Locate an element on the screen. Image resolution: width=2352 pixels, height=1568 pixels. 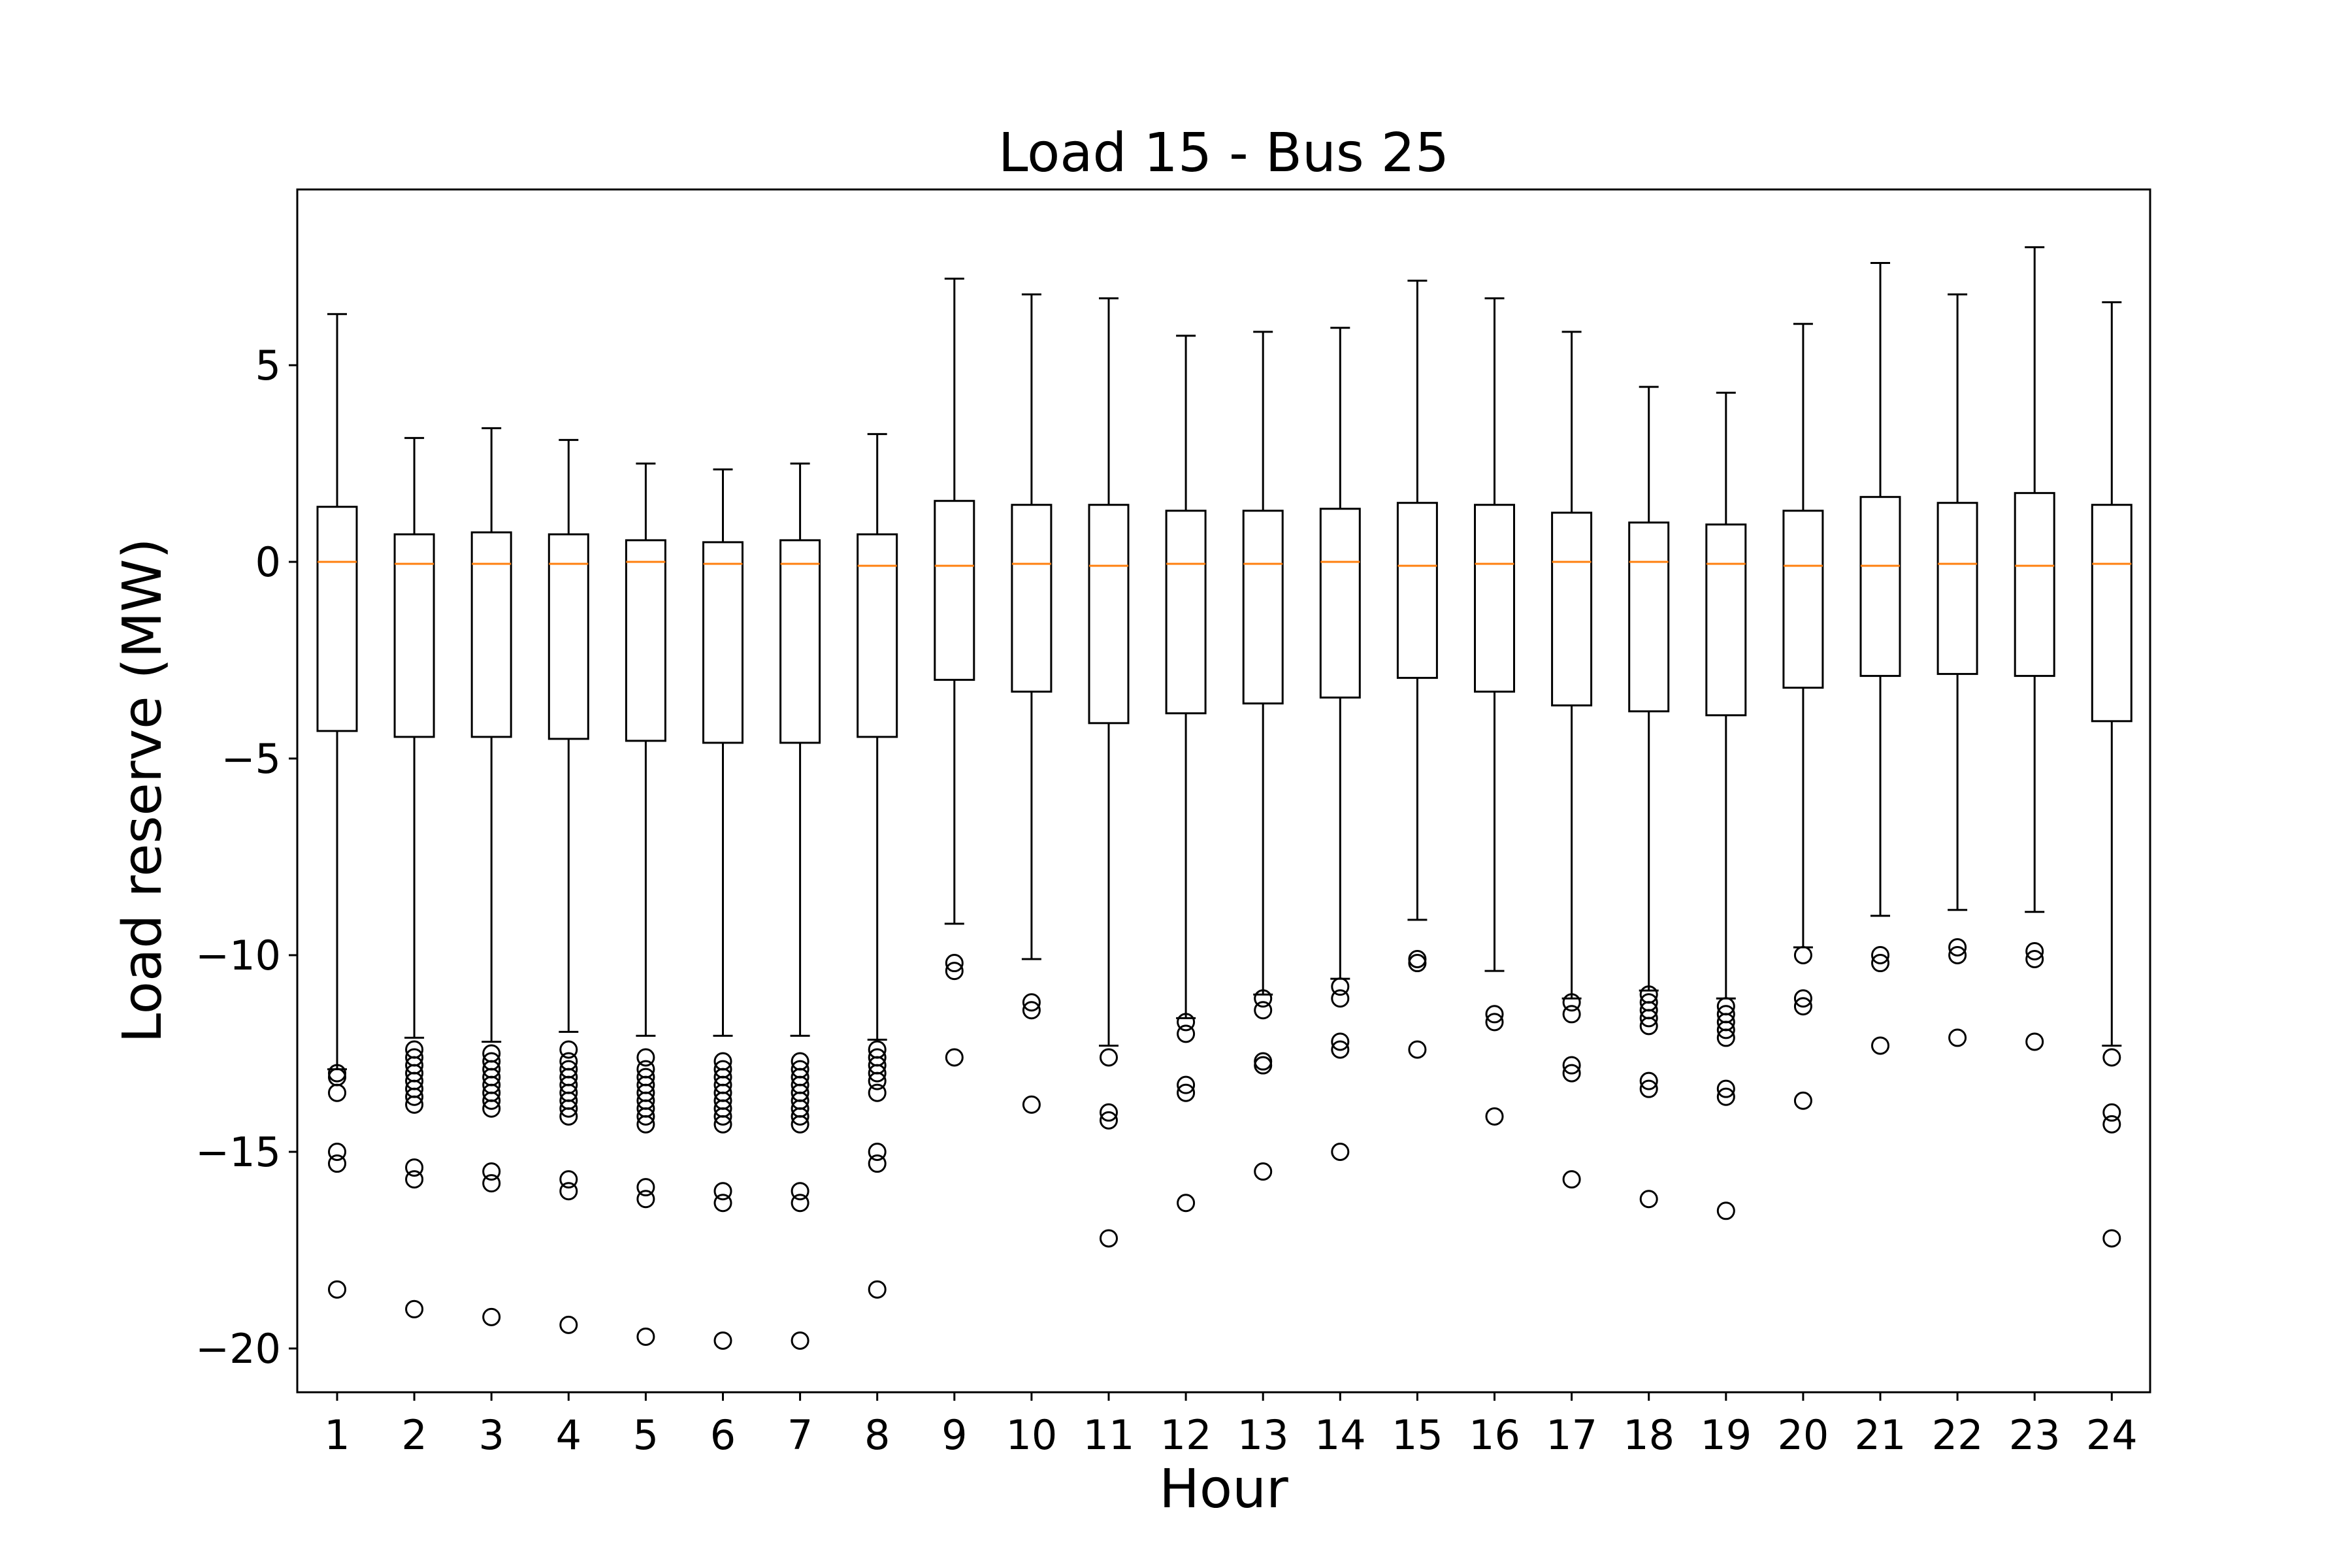
x-tick-label: 5 is located at coordinates (646, 1435).